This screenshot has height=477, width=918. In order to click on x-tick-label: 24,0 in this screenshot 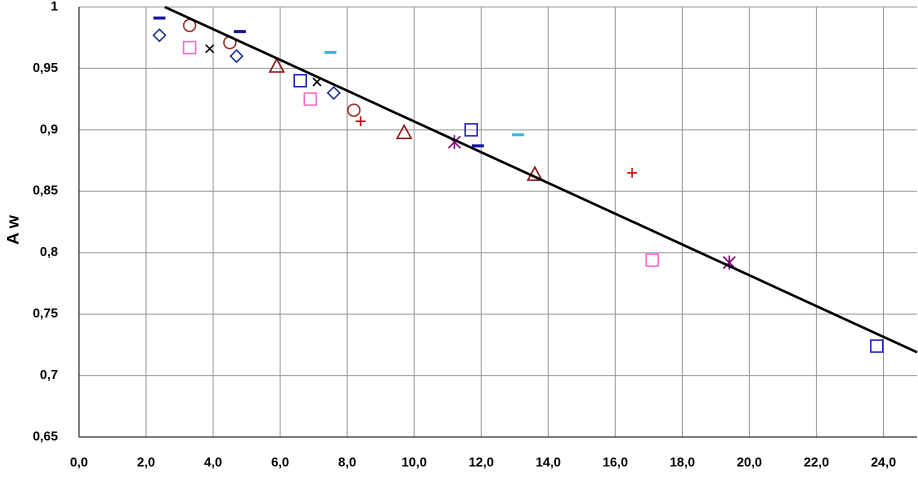, I will do `click(883, 461)`.